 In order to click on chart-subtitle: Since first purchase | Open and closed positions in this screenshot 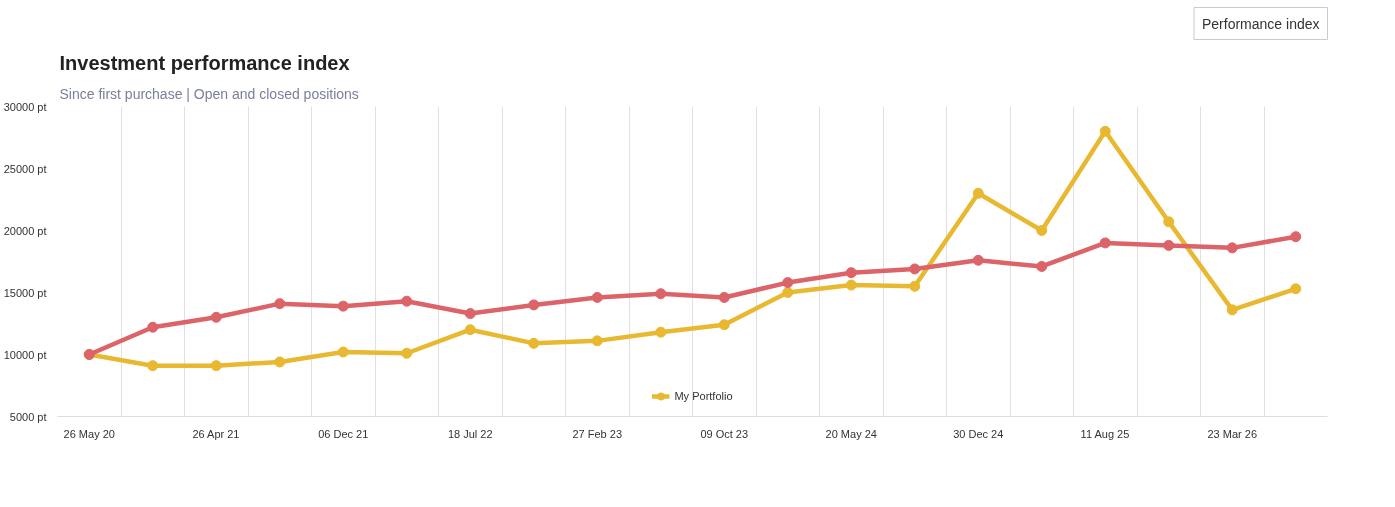, I will do `click(209, 93)`.